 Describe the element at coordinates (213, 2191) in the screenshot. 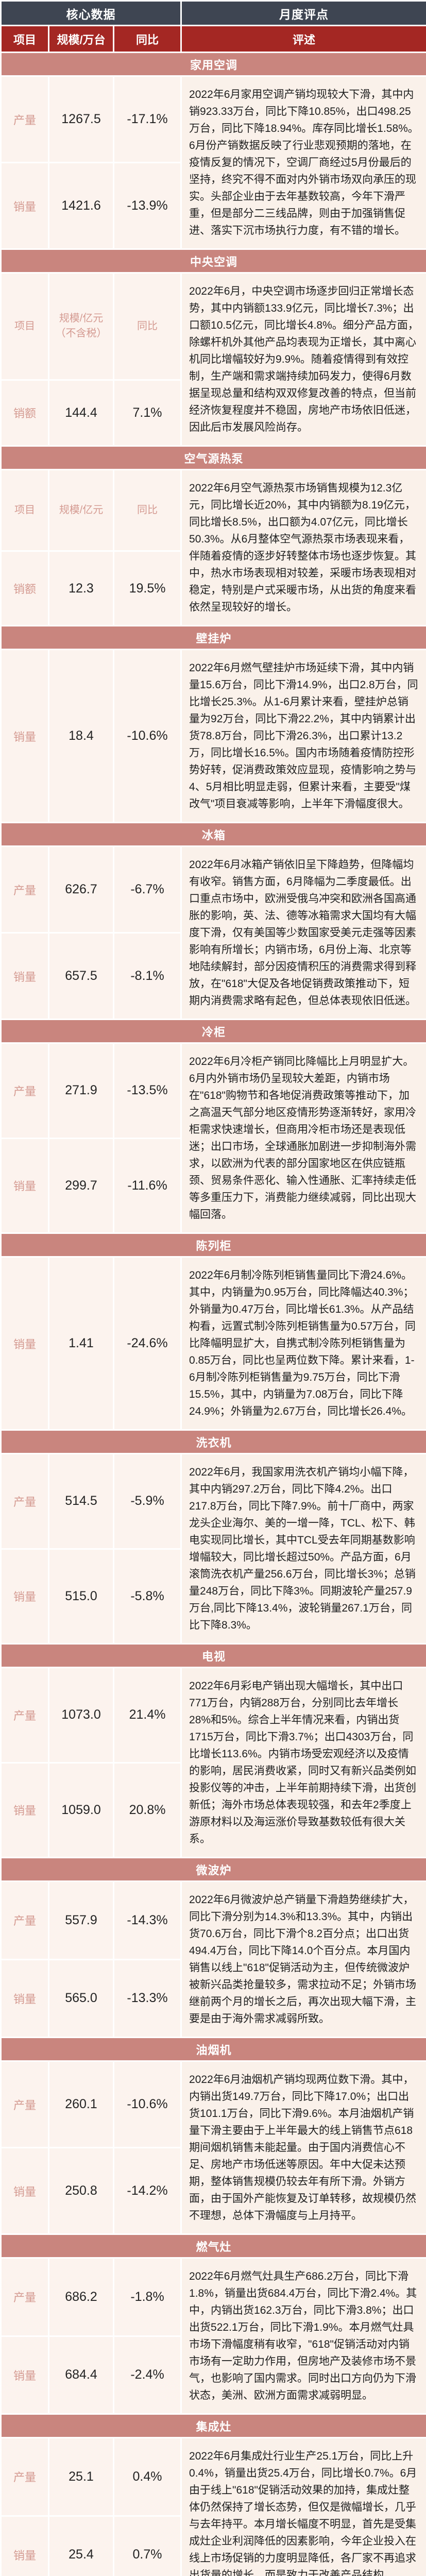

I see `table-row: 销量 250.8 -14.2%` at that location.